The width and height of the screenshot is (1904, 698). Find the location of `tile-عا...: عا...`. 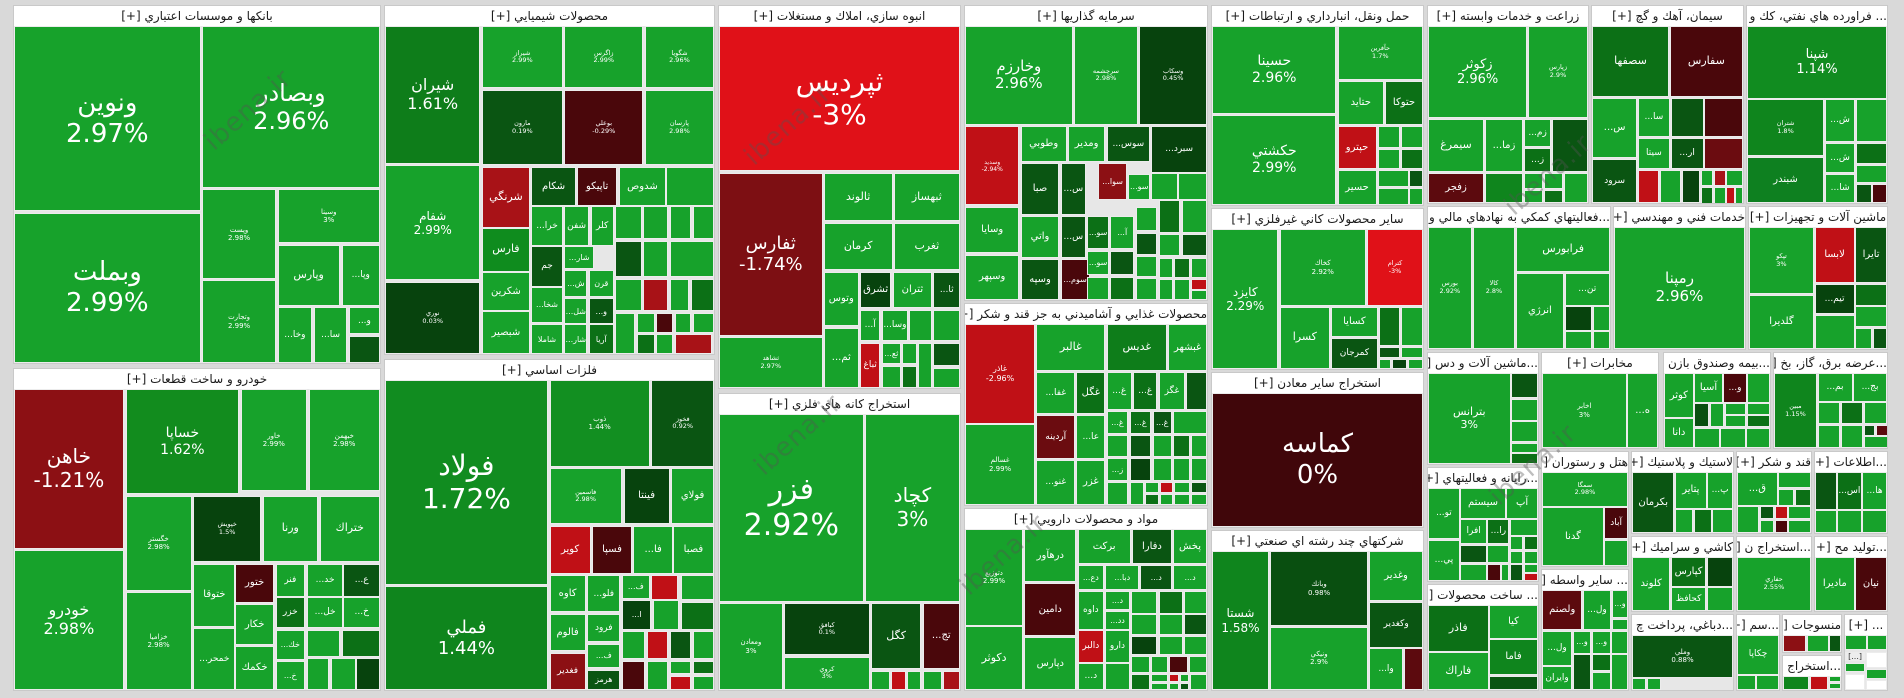

tile-عا...: عا... is located at coordinates (1091, 437).